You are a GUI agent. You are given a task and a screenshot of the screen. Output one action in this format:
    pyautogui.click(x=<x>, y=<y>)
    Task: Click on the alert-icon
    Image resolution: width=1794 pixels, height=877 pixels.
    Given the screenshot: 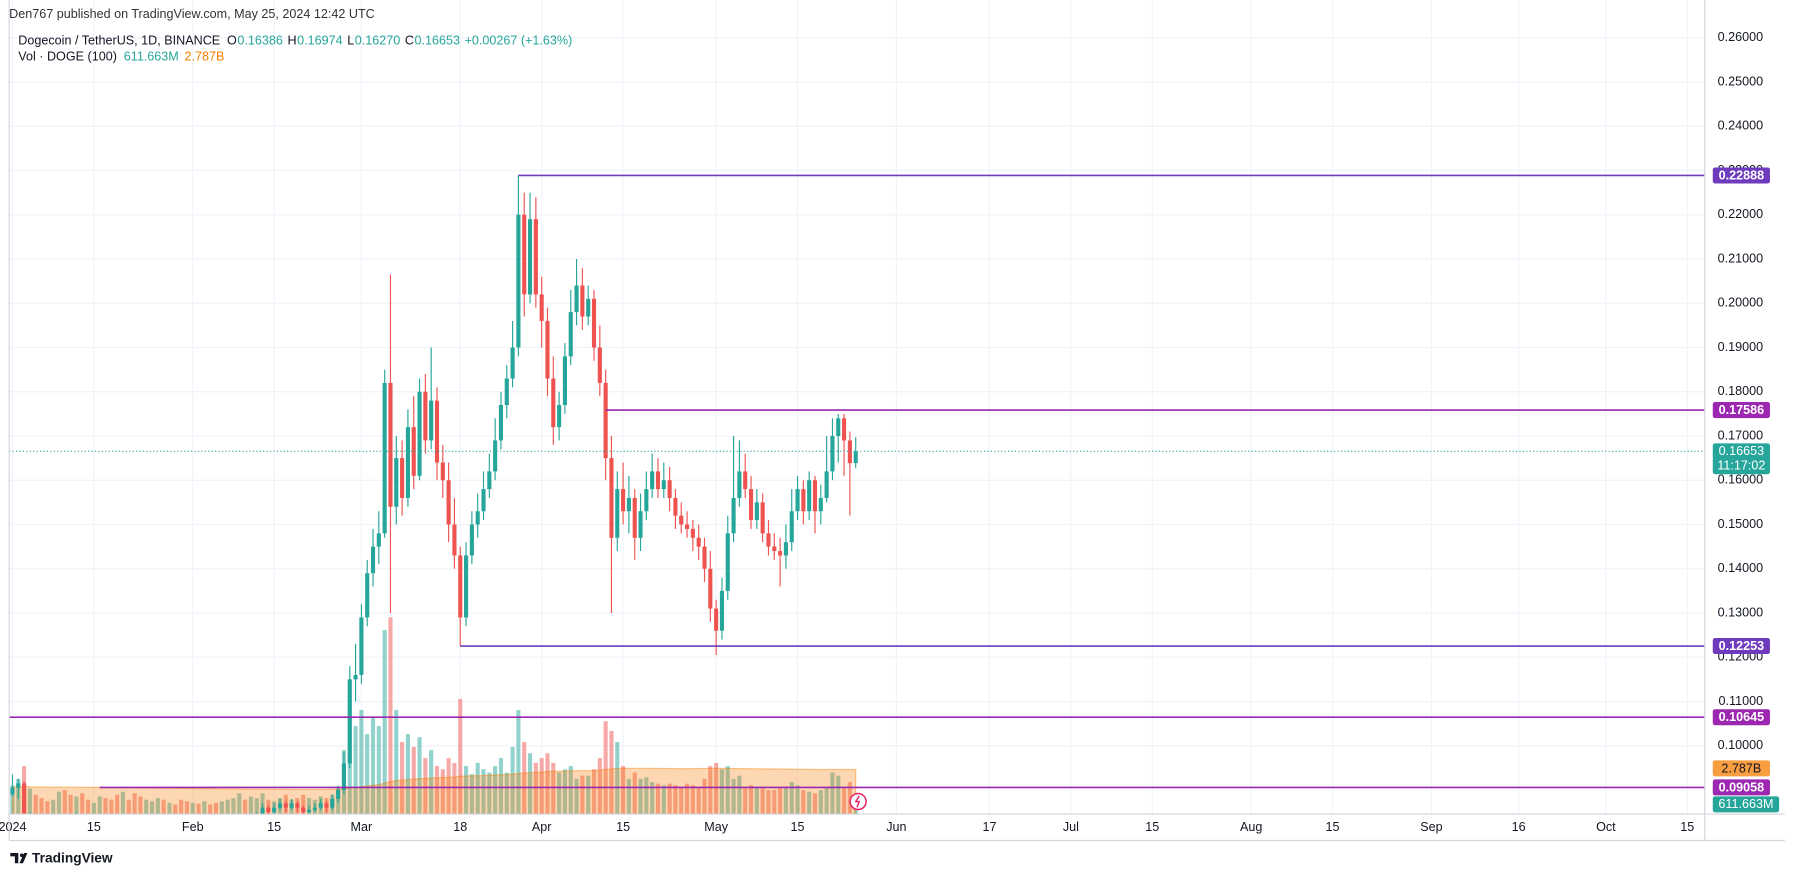 What is the action you would take?
    pyautogui.click(x=858, y=801)
    